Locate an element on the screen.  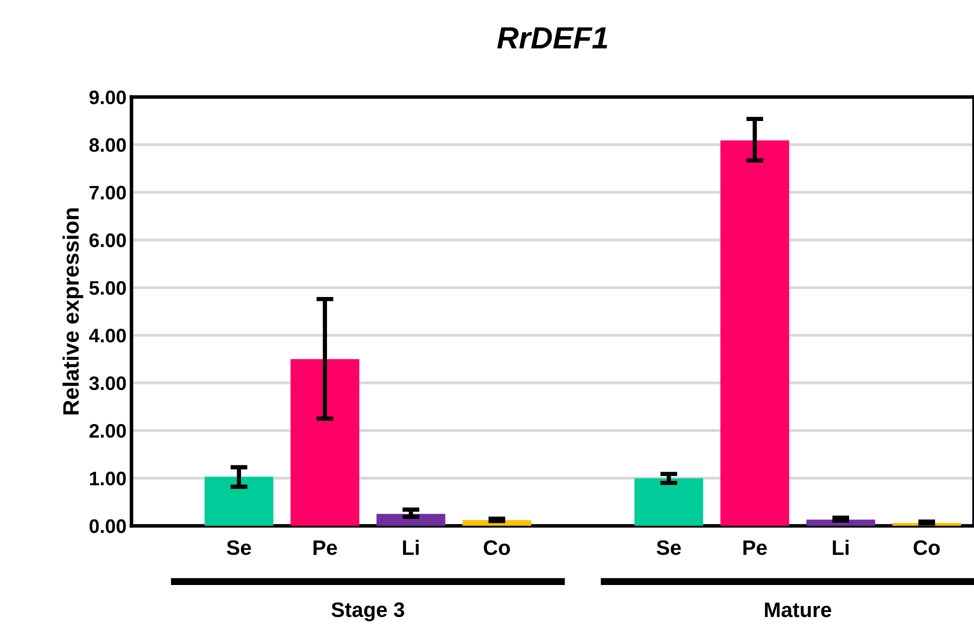
y-tick-label: 4.00 is located at coordinates (107, 335).